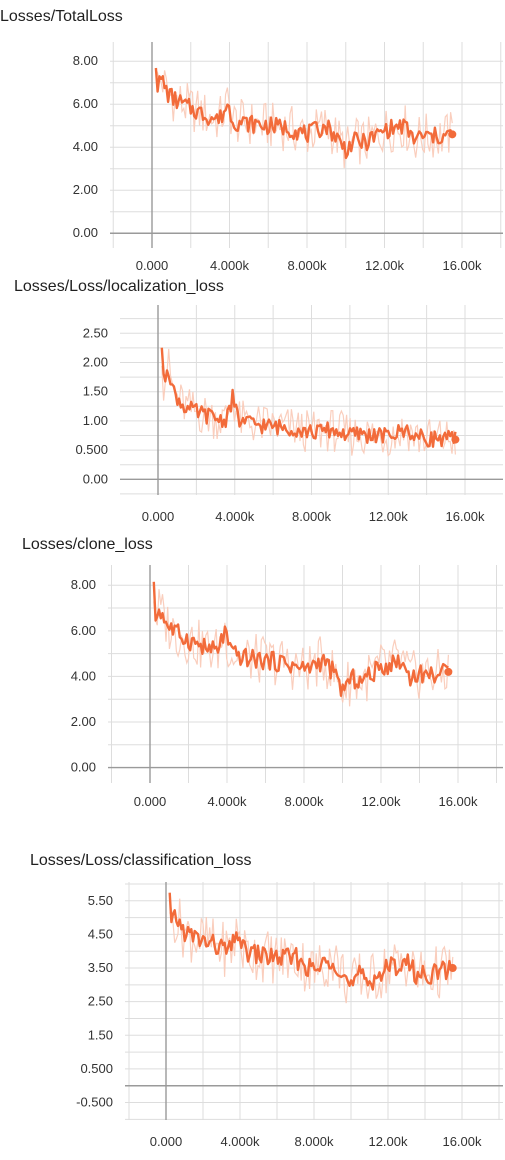 This screenshot has height=1160, width=505. Describe the element at coordinates (141, 860) in the screenshot. I see `chart-title: Losses/Loss/classification_loss` at that location.